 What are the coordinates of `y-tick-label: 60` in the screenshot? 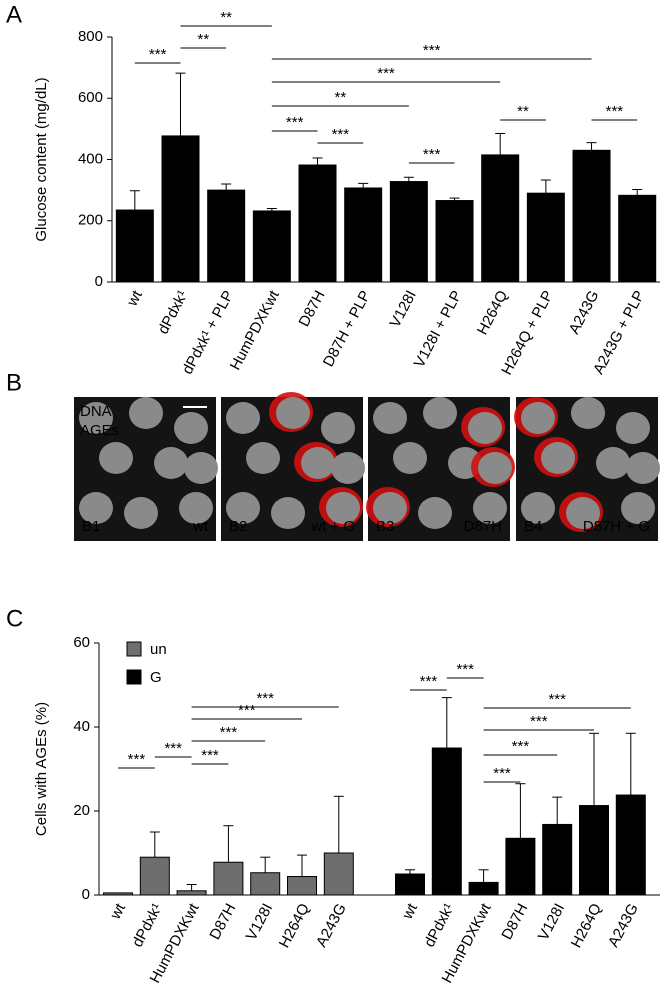 It's located at (81, 642).